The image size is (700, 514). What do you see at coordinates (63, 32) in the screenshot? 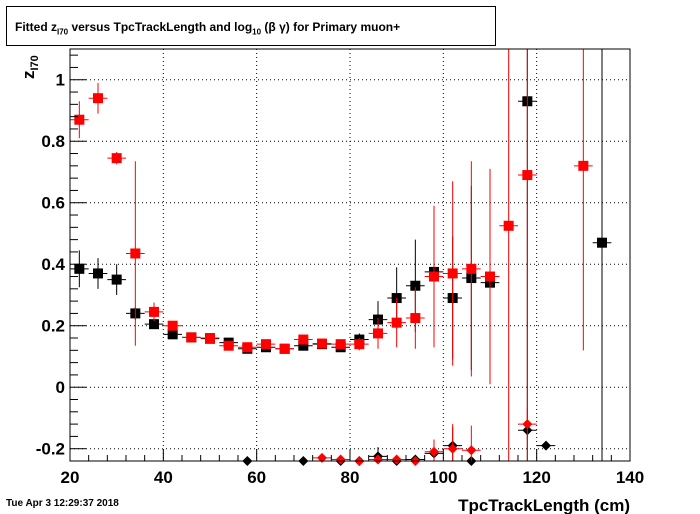
I see `title-sub-i70: I70` at bounding box center [63, 32].